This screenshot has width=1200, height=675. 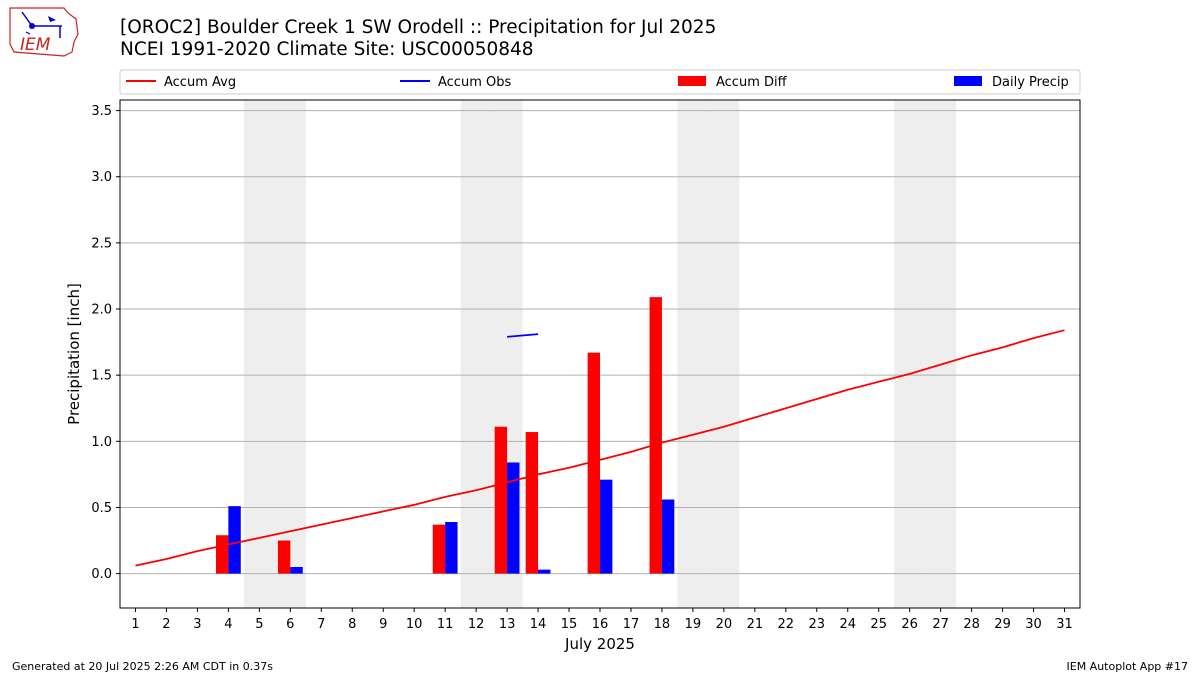 What do you see at coordinates (321, 624) in the screenshot?
I see `x-tick-label: 7` at bounding box center [321, 624].